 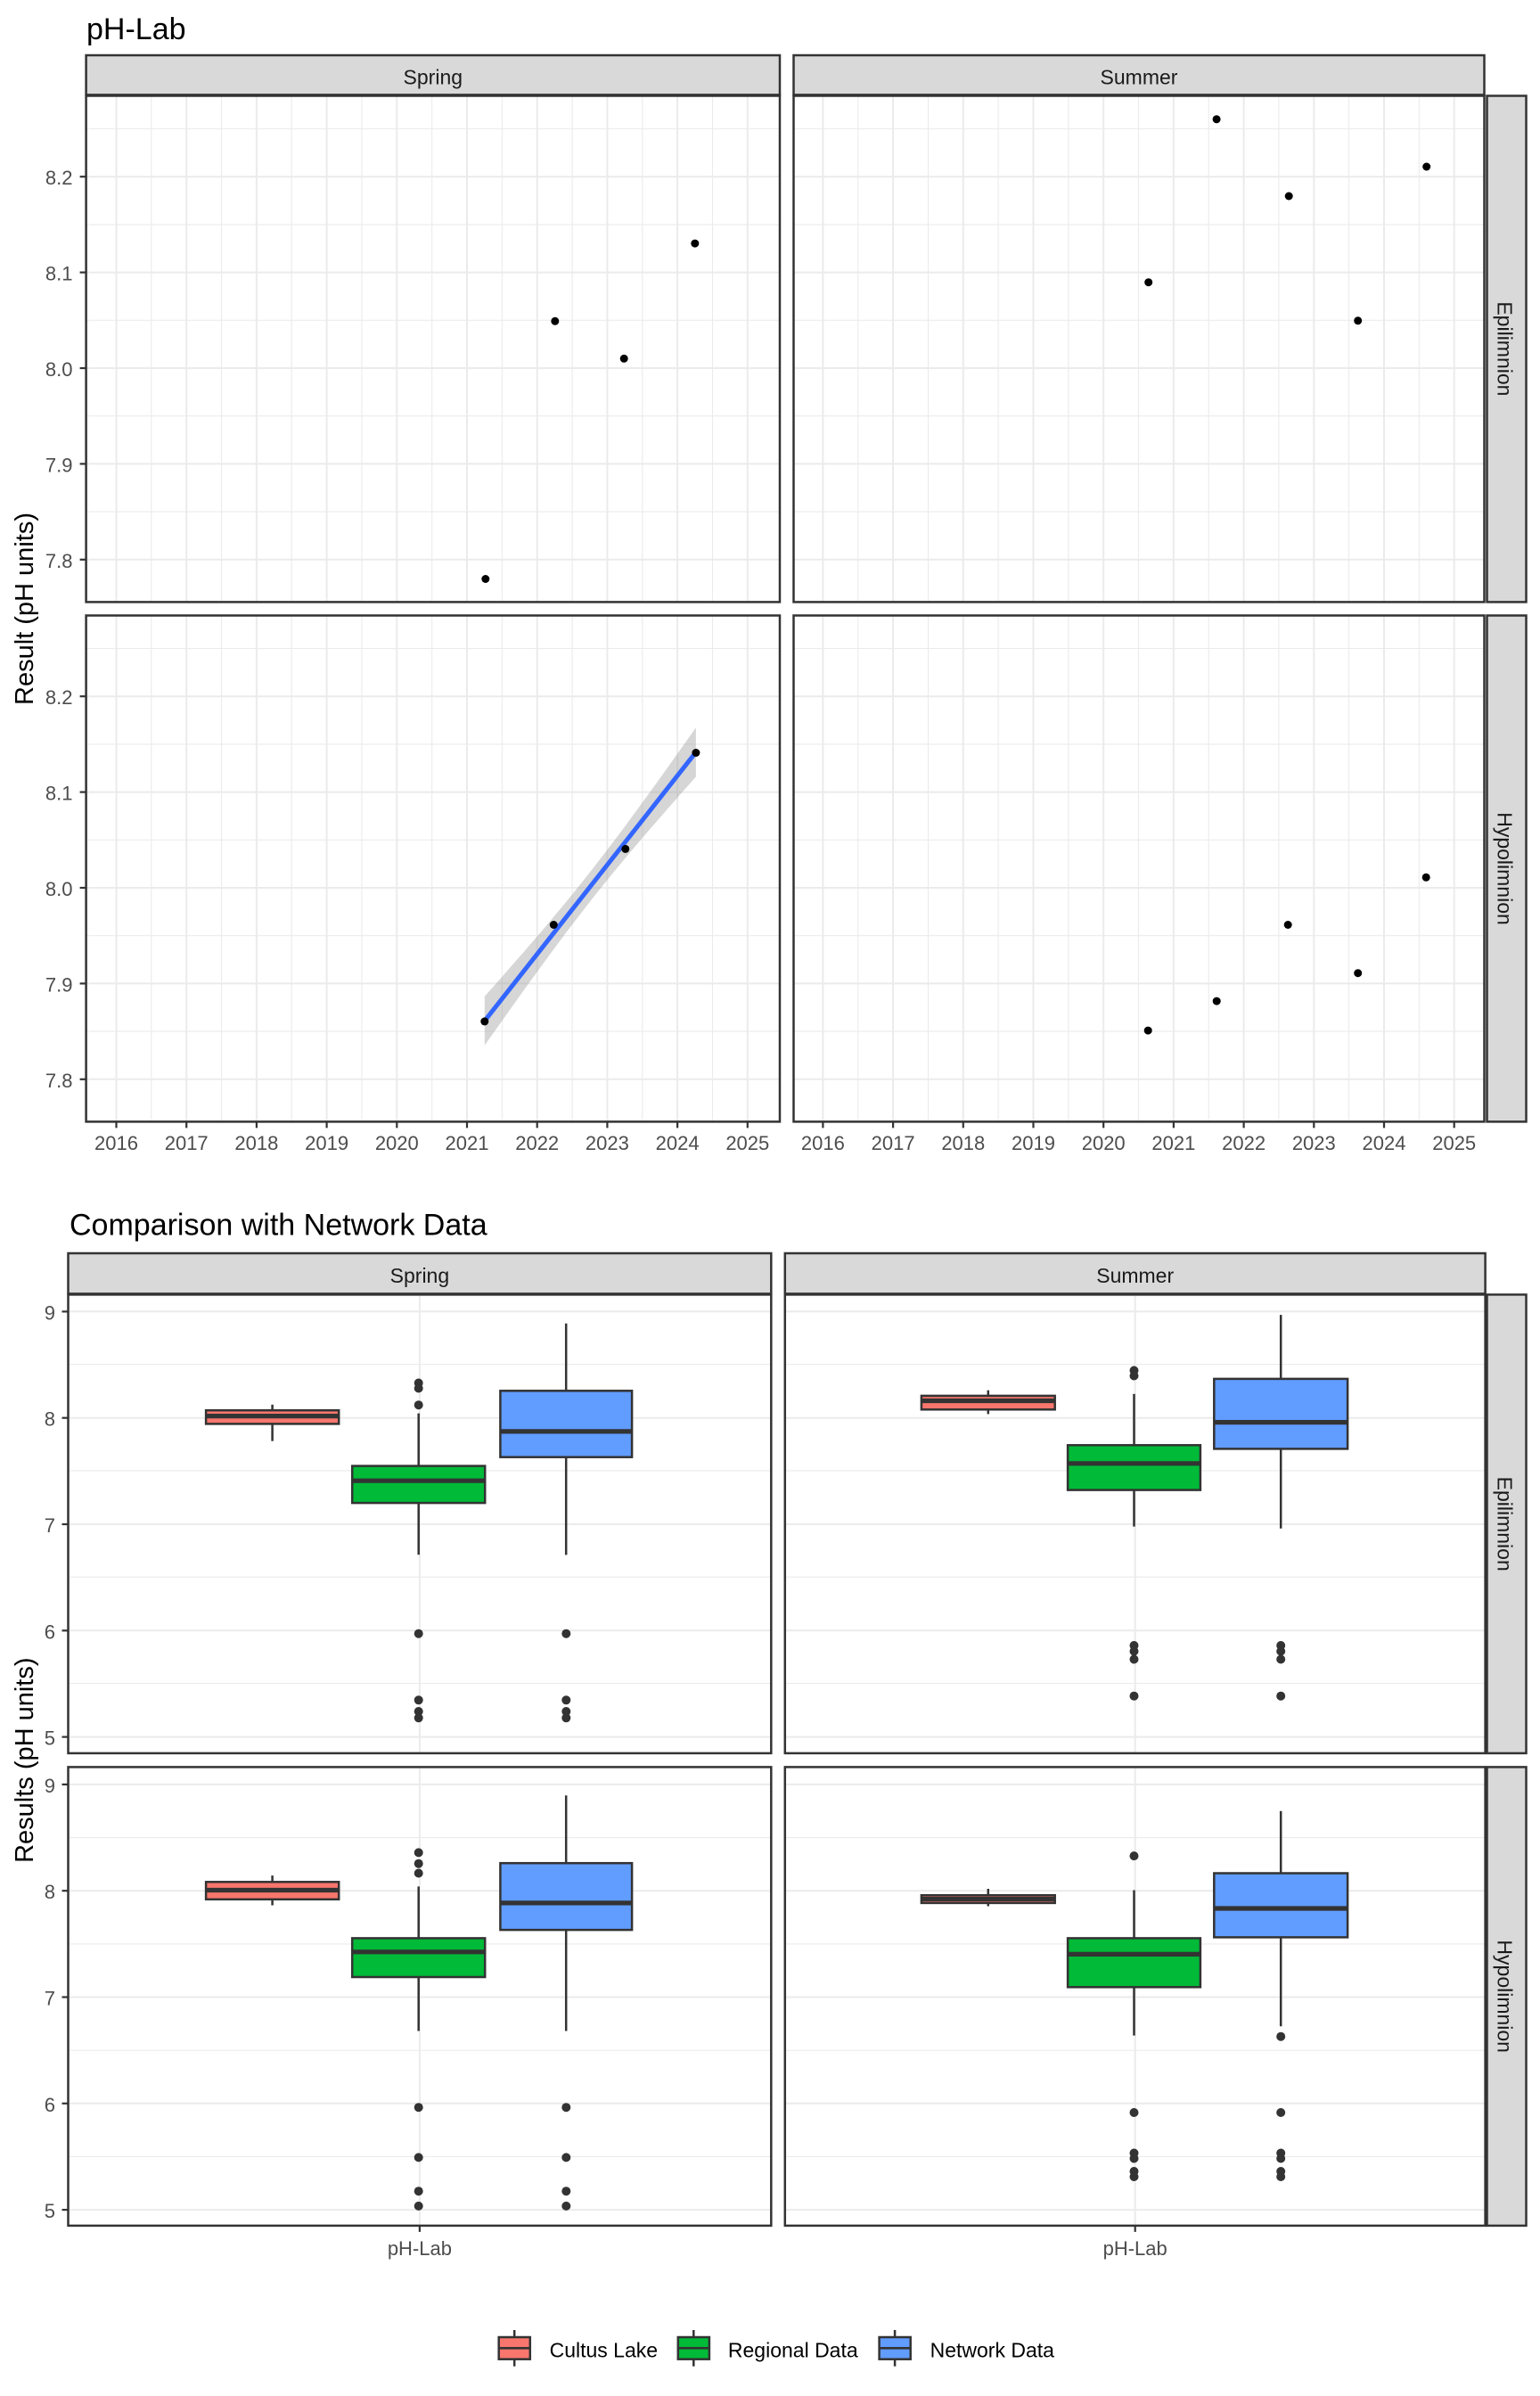 What do you see at coordinates (604, 2349) in the screenshot?
I see `svg-text: Cultus Lake` at bounding box center [604, 2349].